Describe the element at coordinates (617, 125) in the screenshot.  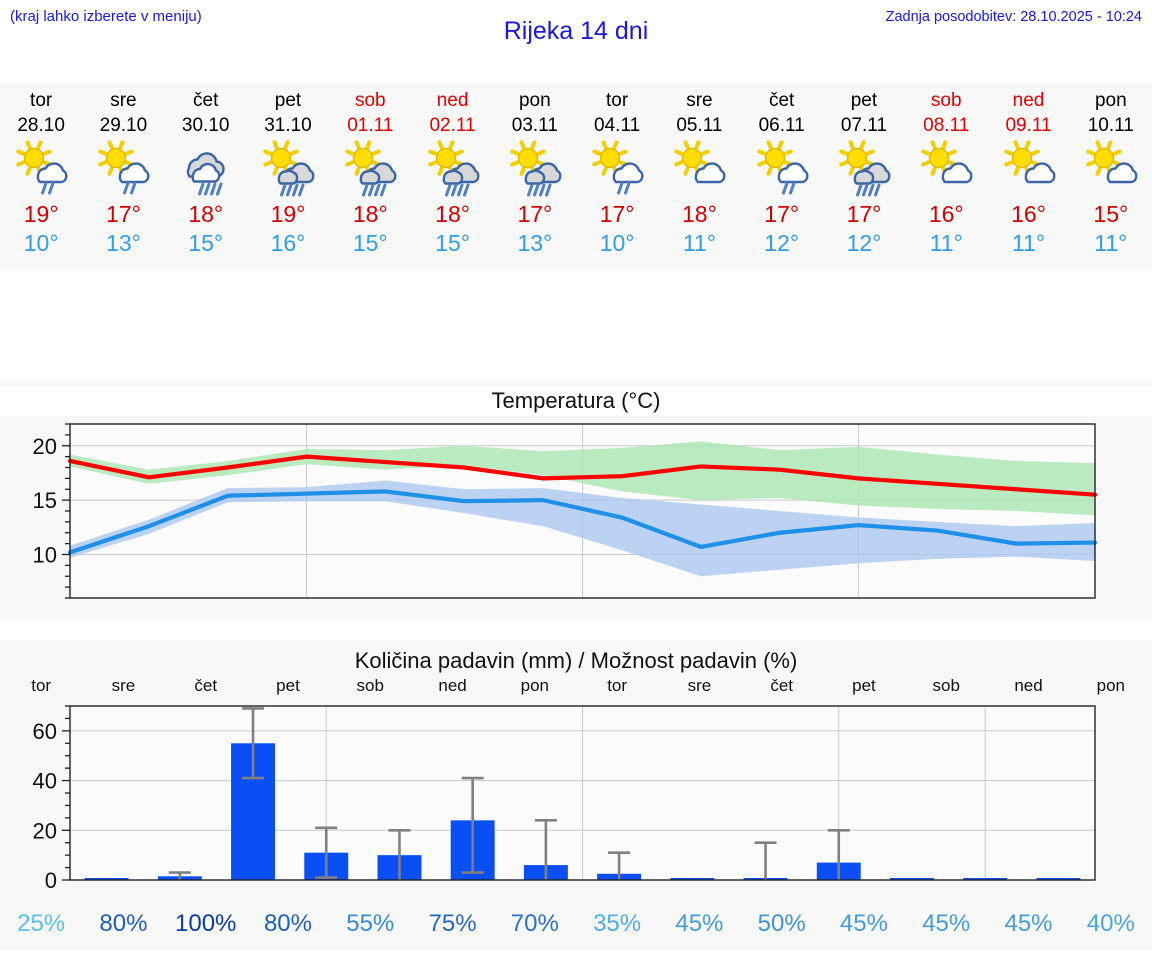
I see `forecast-date: 04.11` at that location.